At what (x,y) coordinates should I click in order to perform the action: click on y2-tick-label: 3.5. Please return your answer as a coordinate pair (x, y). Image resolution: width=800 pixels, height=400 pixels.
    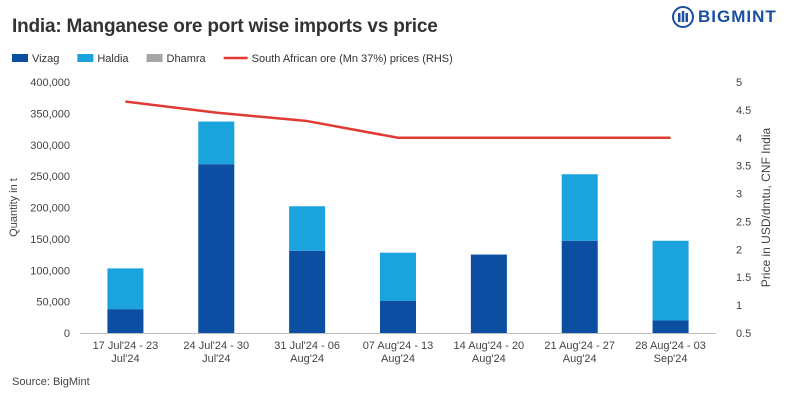
    Looking at the image, I should click on (743, 167).